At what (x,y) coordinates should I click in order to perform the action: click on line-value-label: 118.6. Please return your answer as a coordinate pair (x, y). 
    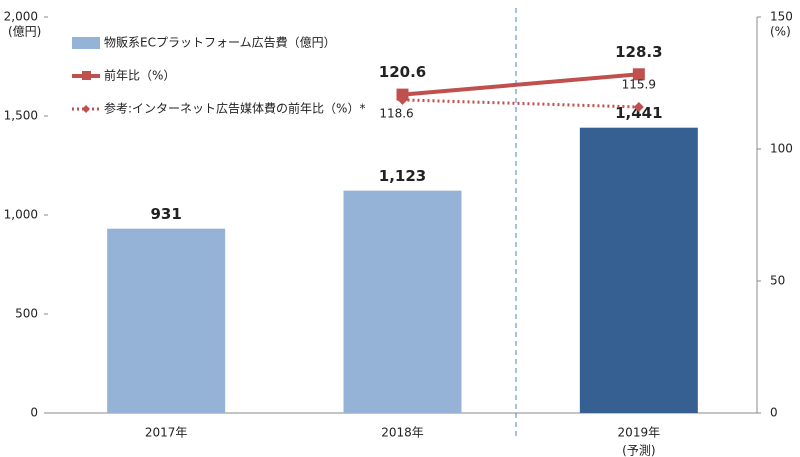
    Looking at the image, I should click on (396, 113).